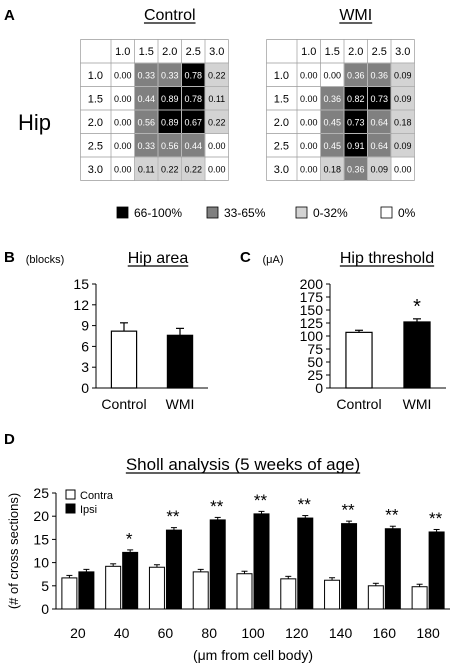  I want to click on x-axis-label: (μm from cell body), so click(253, 655).